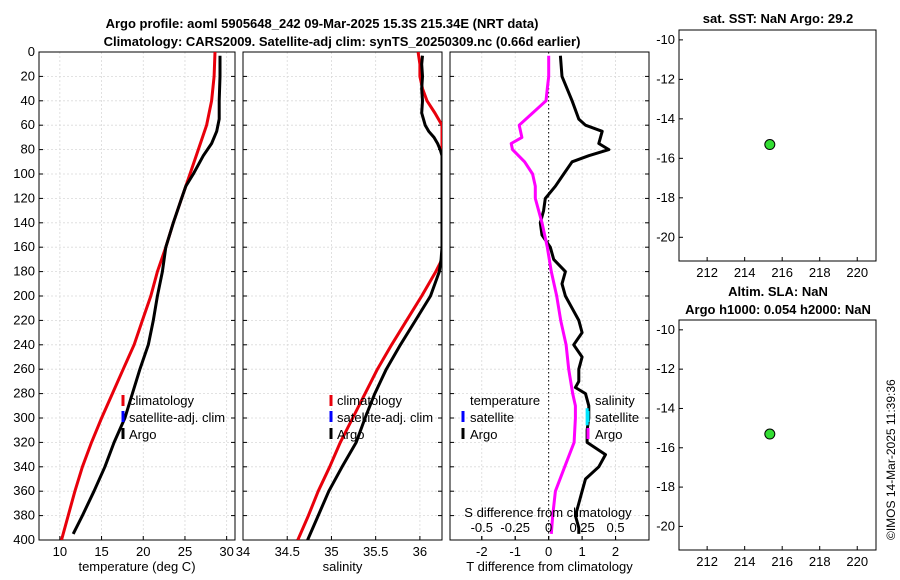 Image resolution: width=900 pixels, height=580 pixels. I want to click on y-tick-label: 280, so click(24, 393).